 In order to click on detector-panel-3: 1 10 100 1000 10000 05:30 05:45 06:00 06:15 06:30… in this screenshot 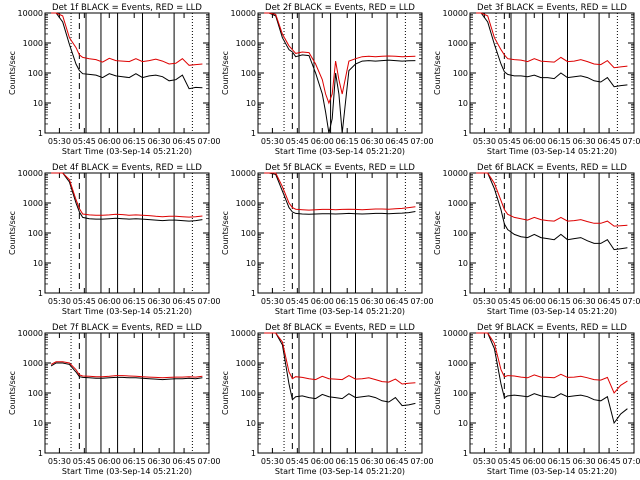, I will do `click(536, 79)`.